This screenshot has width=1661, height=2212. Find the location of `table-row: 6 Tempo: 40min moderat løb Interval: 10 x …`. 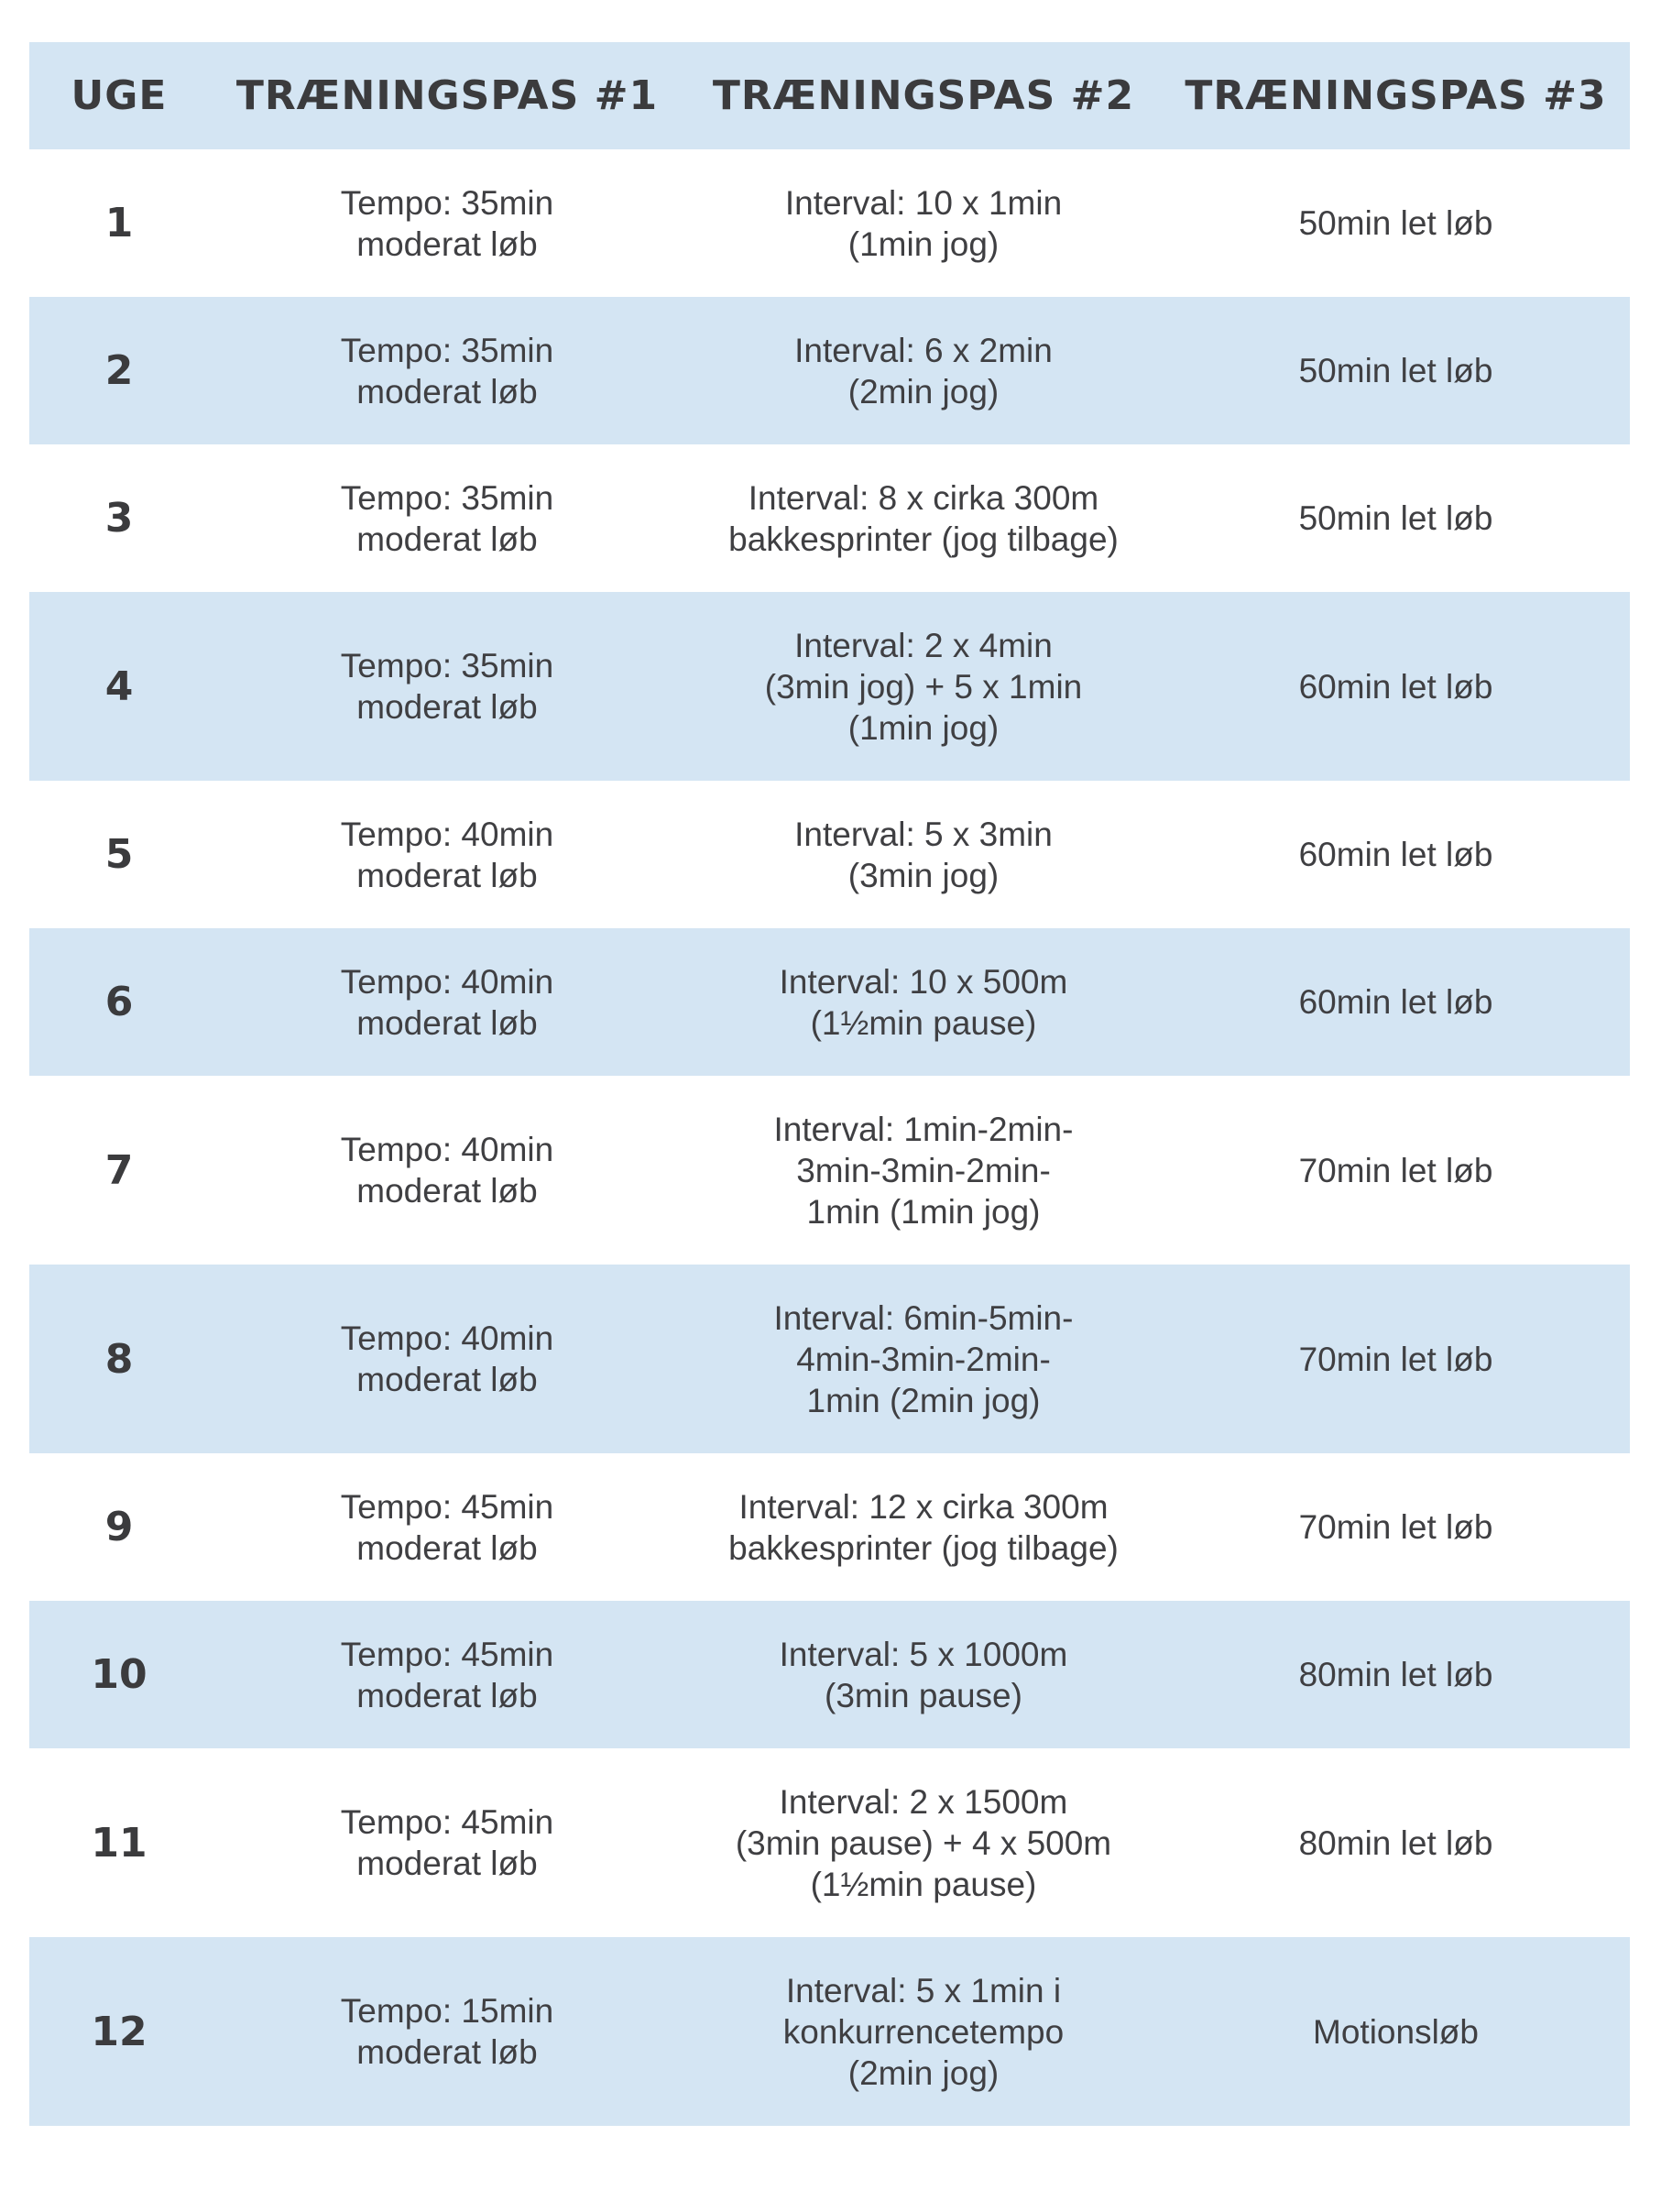

table-row: 6 Tempo: 40min moderat løb Interval: 10 x … is located at coordinates (830, 1002).